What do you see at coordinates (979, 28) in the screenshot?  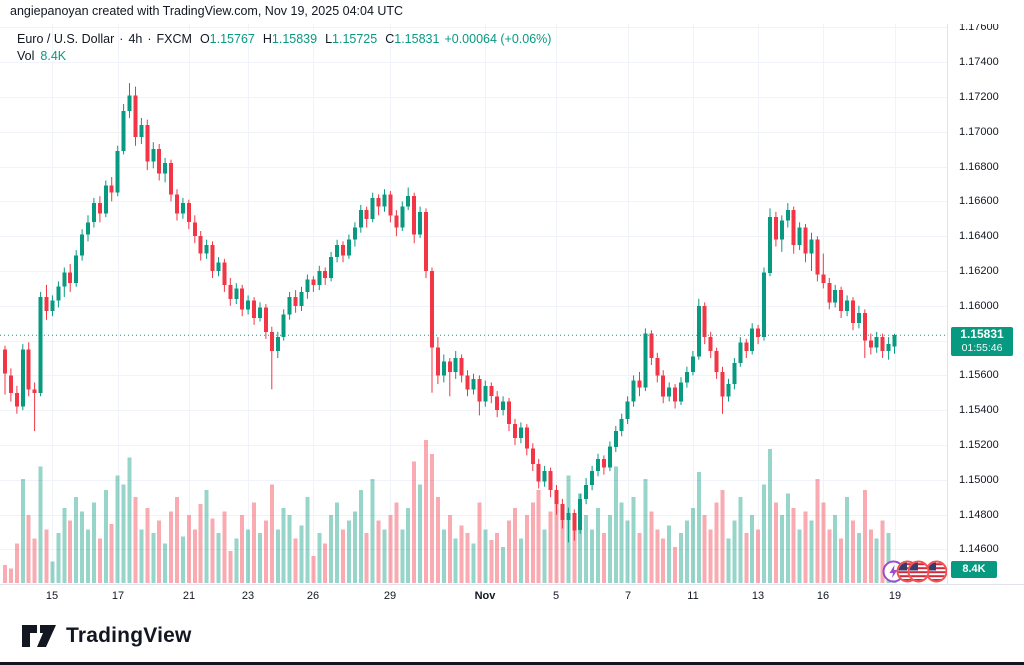 I see `price-tick-label: 1.17600` at bounding box center [979, 28].